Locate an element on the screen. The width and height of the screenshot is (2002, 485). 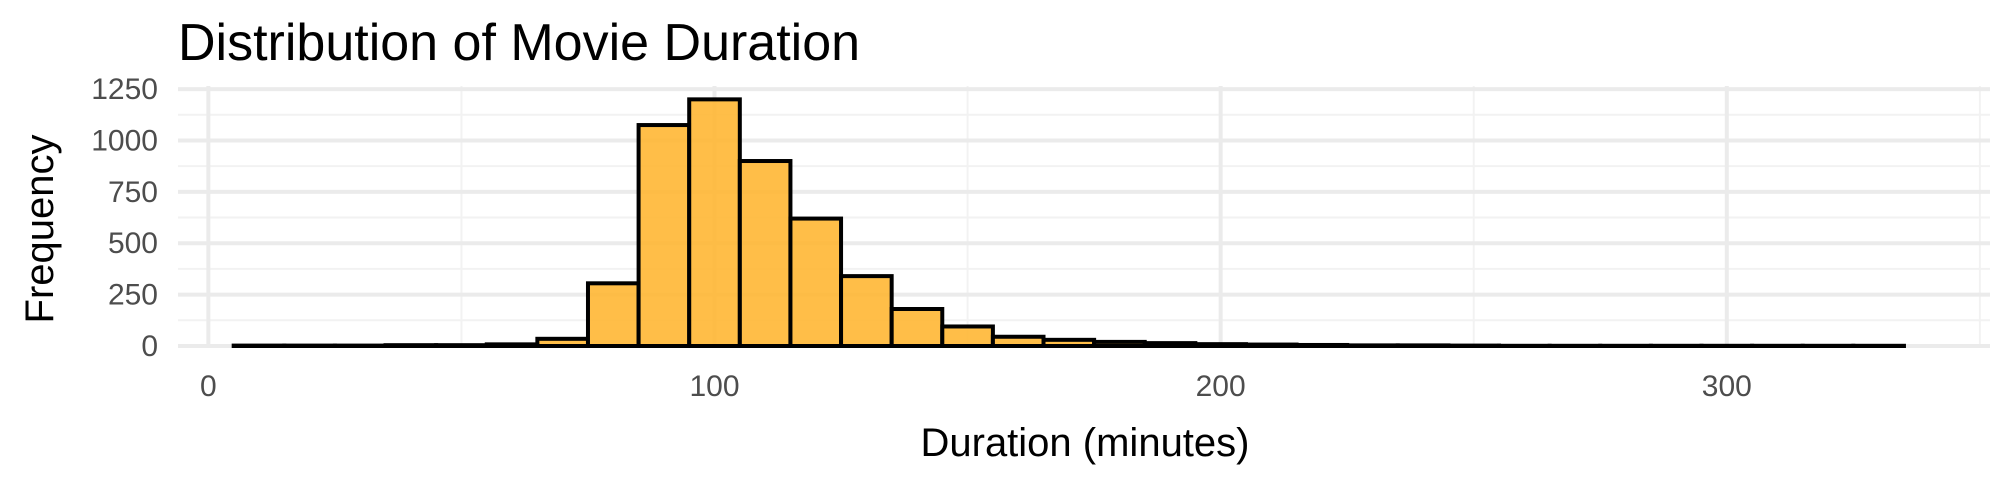
x-tick-label: 300 is located at coordinates (1727, 386).